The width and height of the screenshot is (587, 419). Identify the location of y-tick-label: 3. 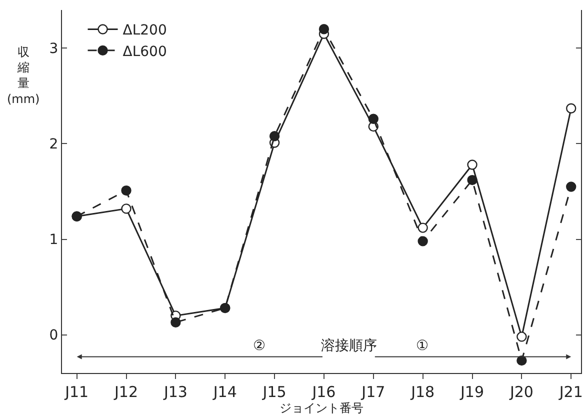
(53, 49).